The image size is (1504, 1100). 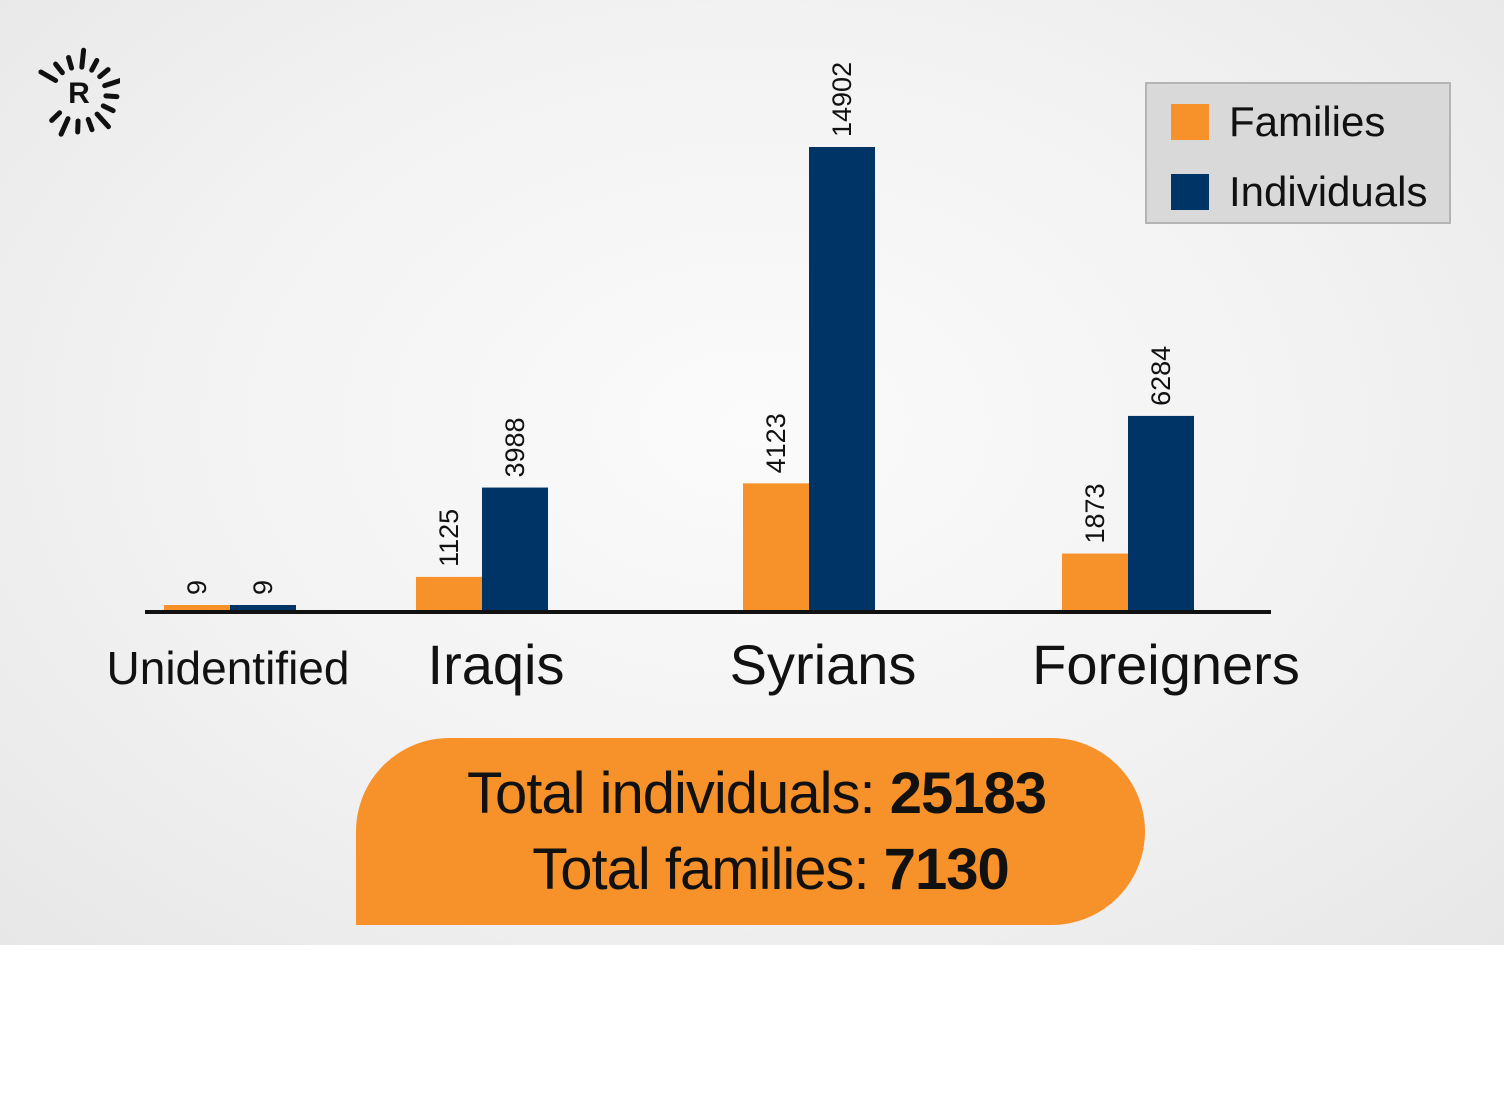 I want to click on bar-iraqis-families, so click(x=449, y=594).